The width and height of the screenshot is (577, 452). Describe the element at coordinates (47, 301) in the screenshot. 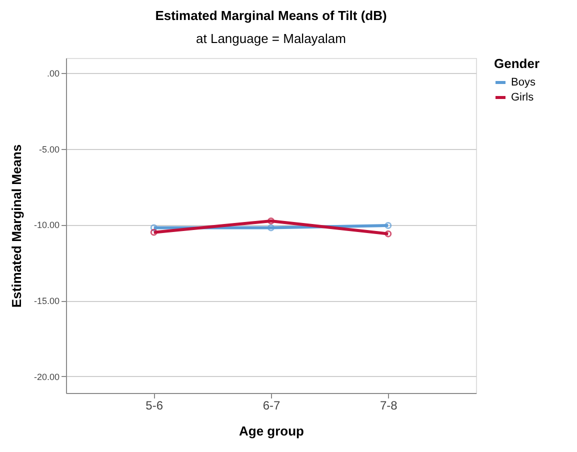

I see `y-tick-label: -15.00` at that location.